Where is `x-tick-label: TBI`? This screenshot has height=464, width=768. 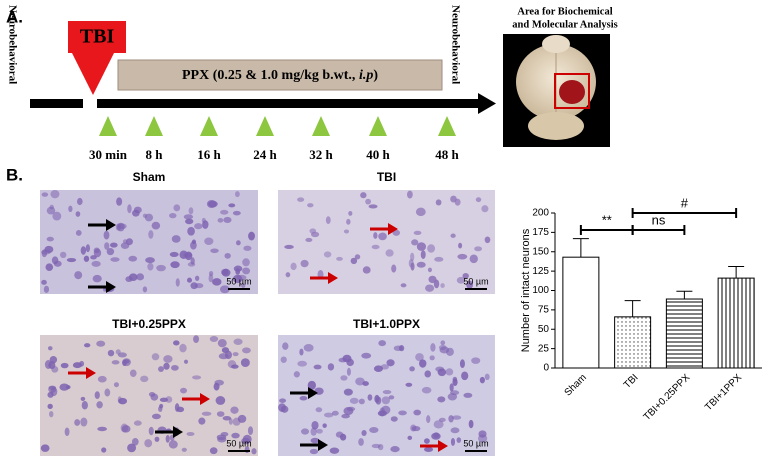
x-tick-label: TBI is located at coordinates (631, 381).